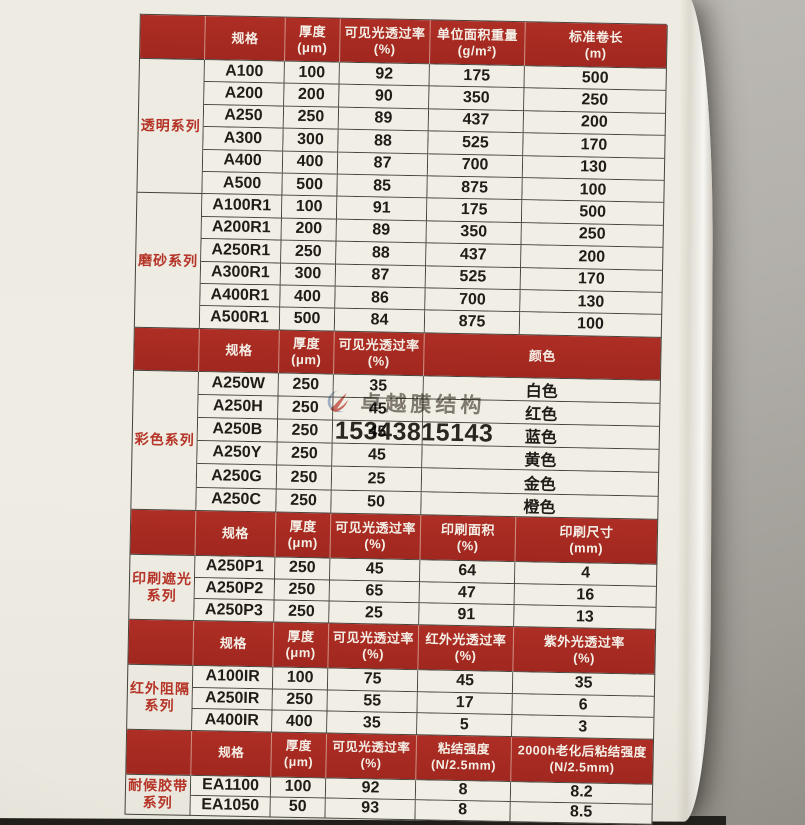 This screenshot has height=825, width=805. I want to click on spec-cell: A250P3, so click(234, 611).